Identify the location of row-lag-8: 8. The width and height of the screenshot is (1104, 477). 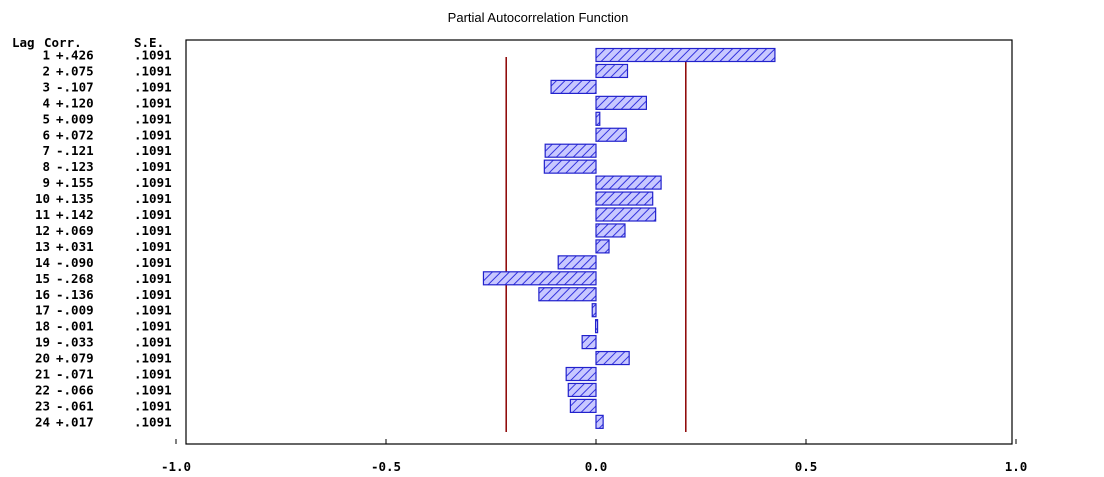
(46, 166).